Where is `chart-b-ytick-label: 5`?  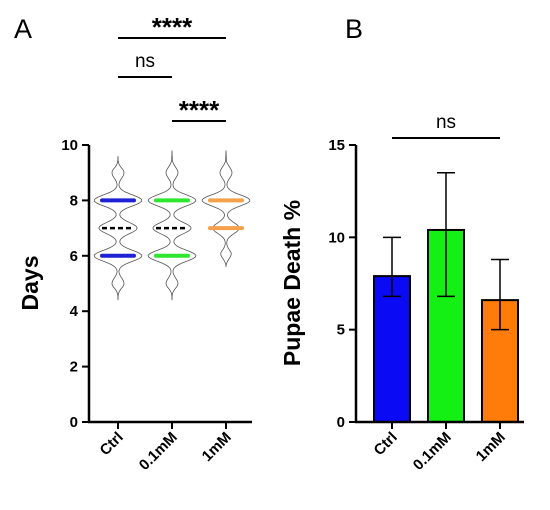
chart-b-ytick-label: 5 is located at coordinates (341, 330).